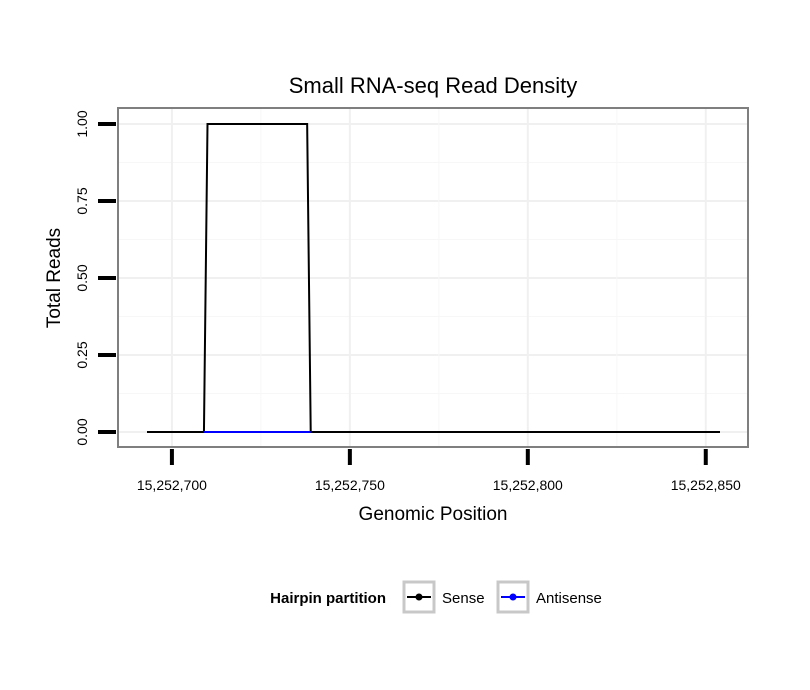 The image size is (810, 690). I want to click on y-axis-title: Total Reads, so click(54, 278).